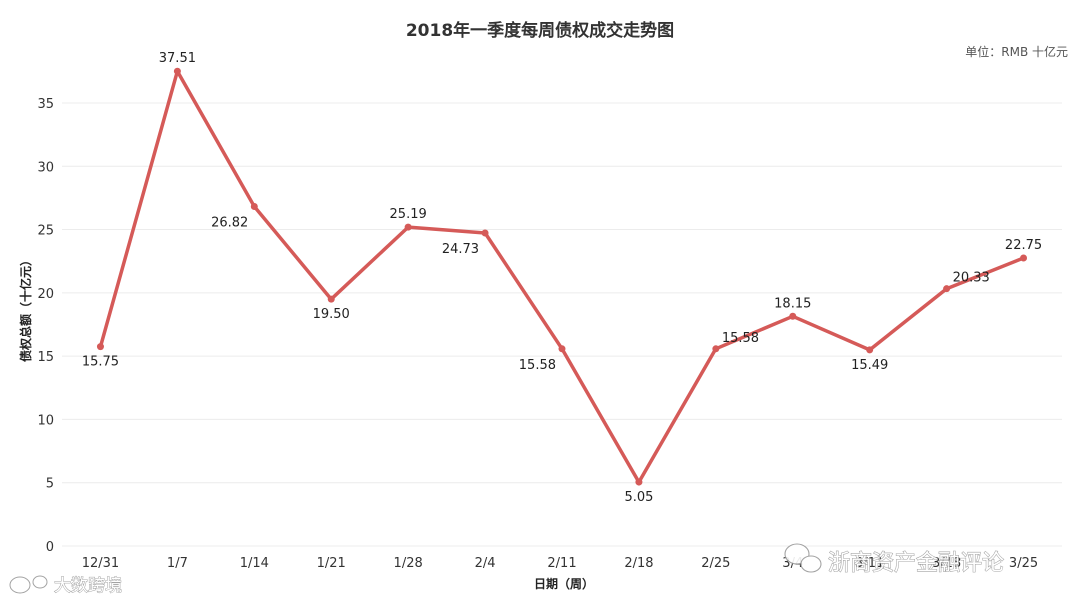 This screenshot has width=1080, height=607. What do you see at coordinates (331, 314) in the screenshot?
I see `data-label: 19.50` at bounding box center [331, 314].